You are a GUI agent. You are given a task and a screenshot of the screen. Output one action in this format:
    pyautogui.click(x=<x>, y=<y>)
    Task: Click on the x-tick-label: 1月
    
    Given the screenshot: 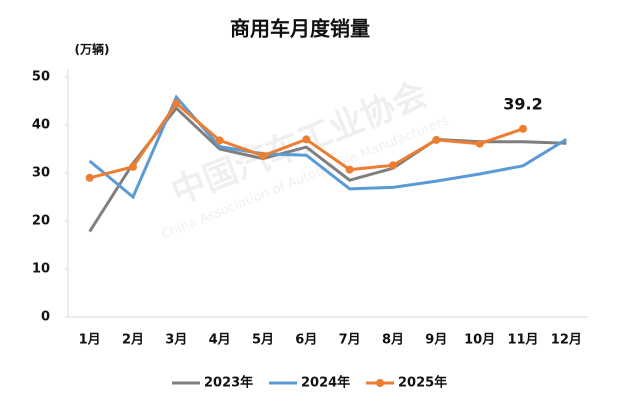 What is the action you would take?
    pyautogui.click(x=90, y=340)
    